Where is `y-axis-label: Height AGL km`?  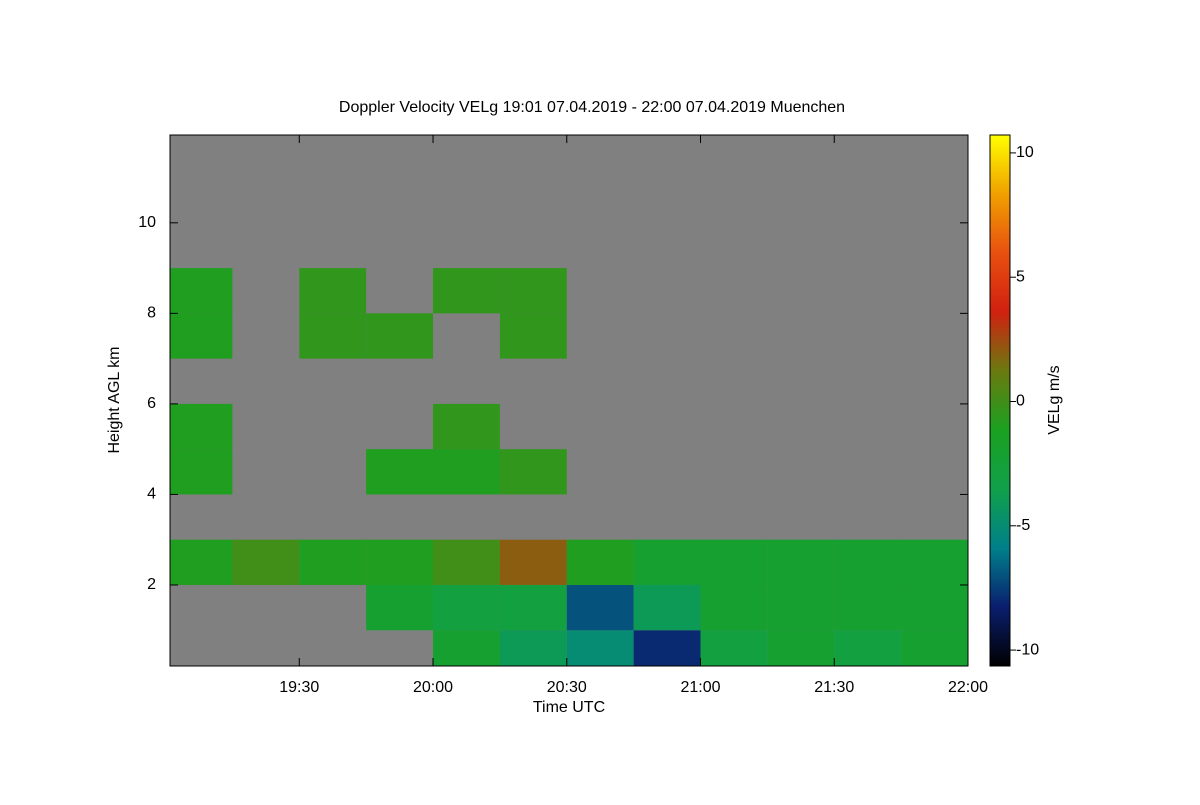 y-axis-label: Height AGL km is located at coordinates (114, 399).